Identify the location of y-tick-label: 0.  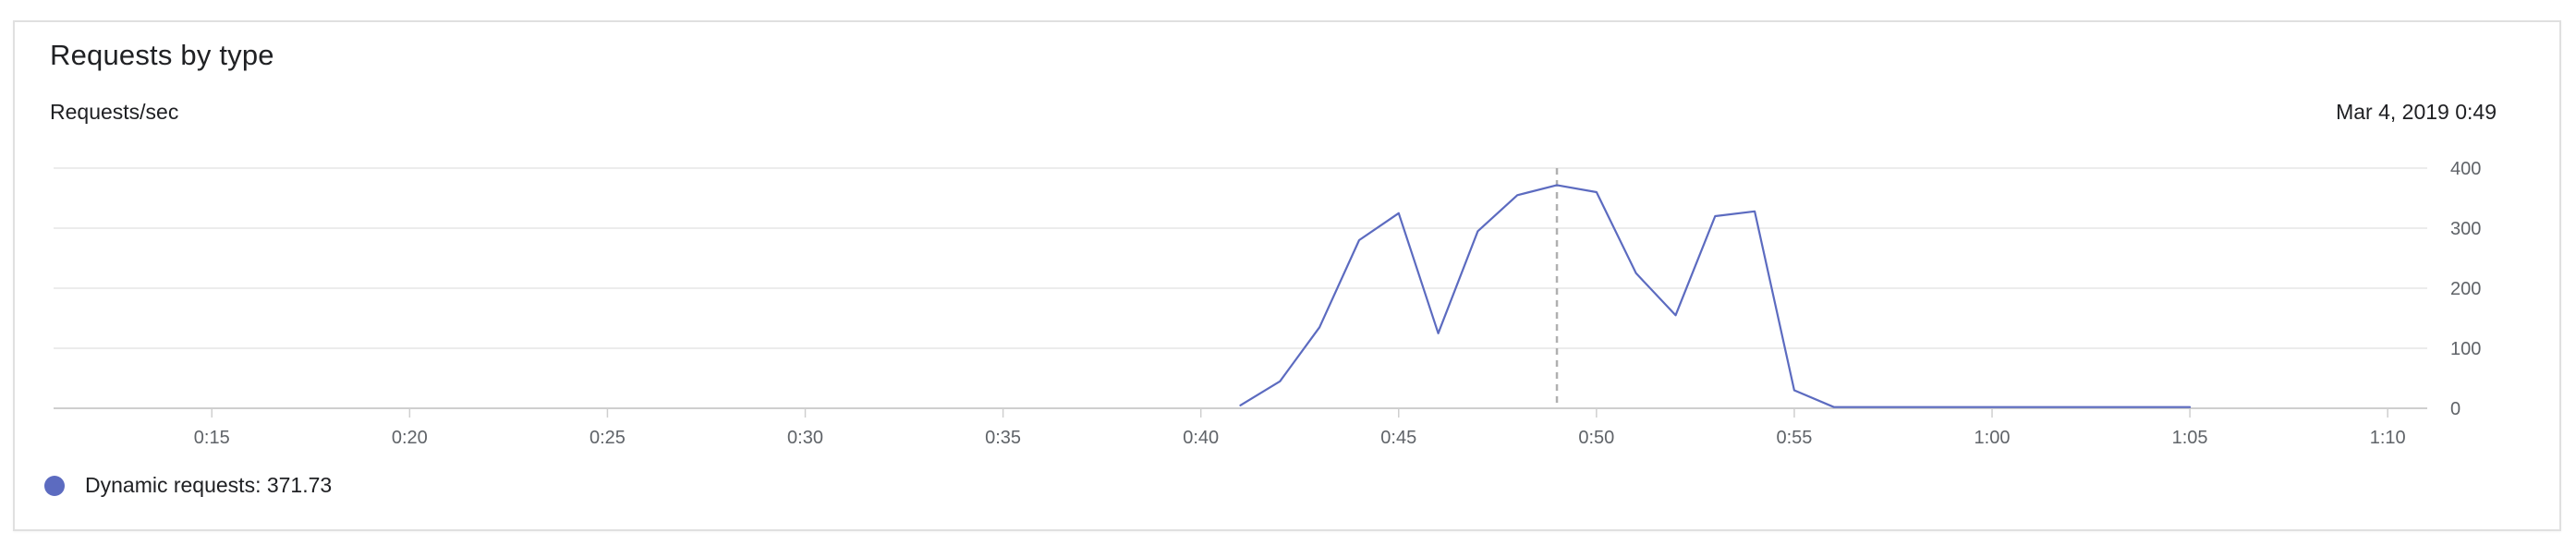
(2455, 409).